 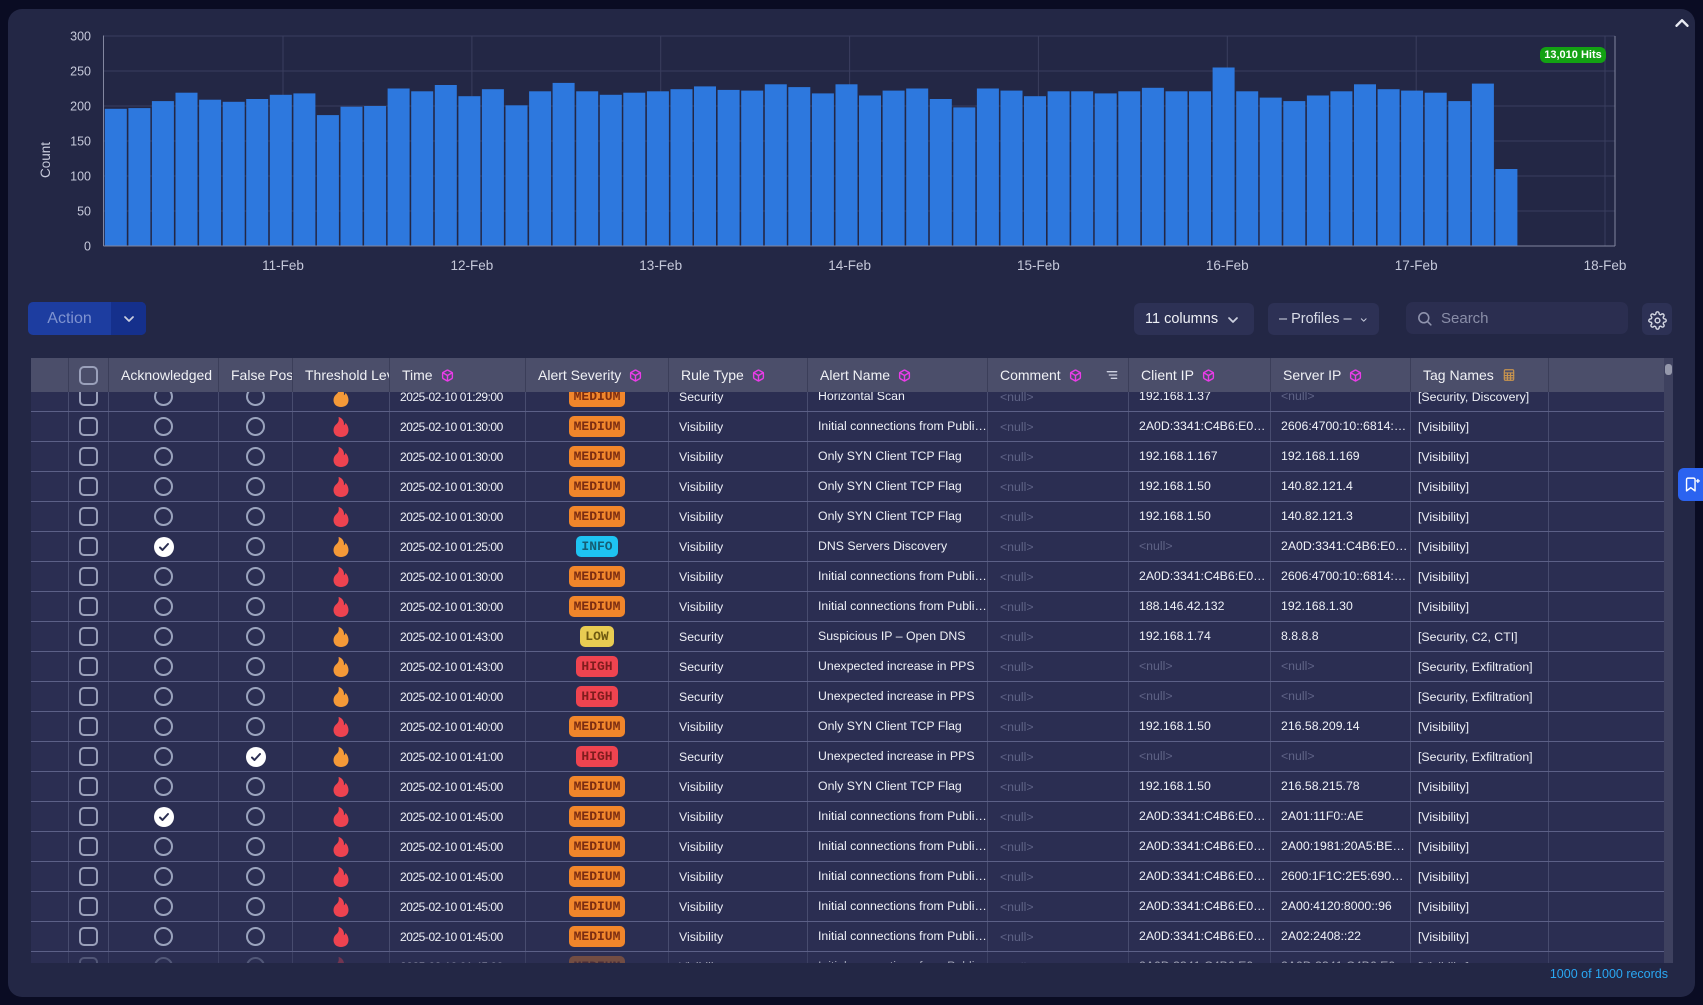 What do you see at coordinates (283, 265) in the screenshot?
I see `svg-text: 11-Feb` at bounding box center [283, 265].